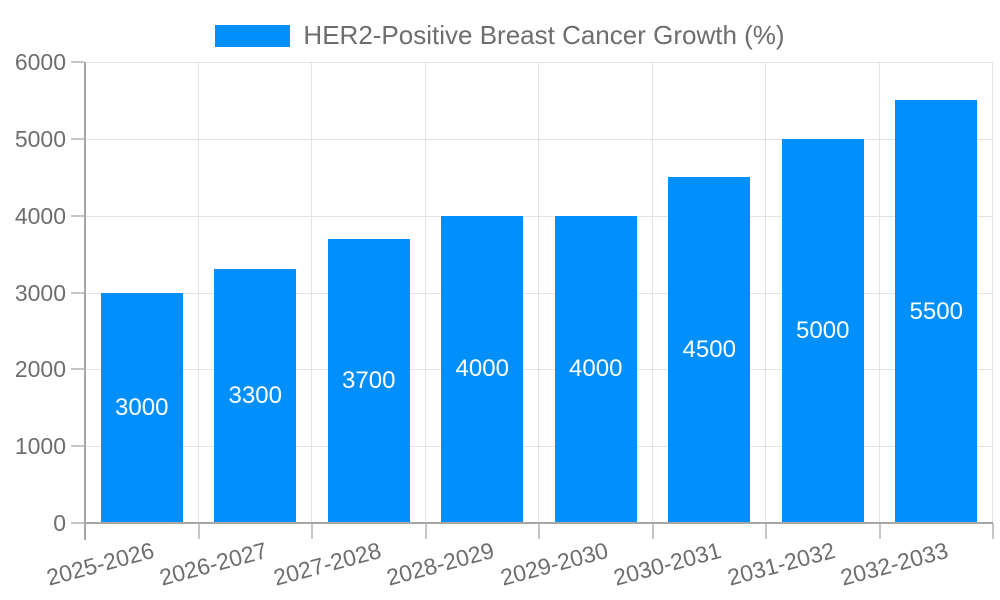  I want to click on y-axis-tick-label: 5000, so click(40, 138).